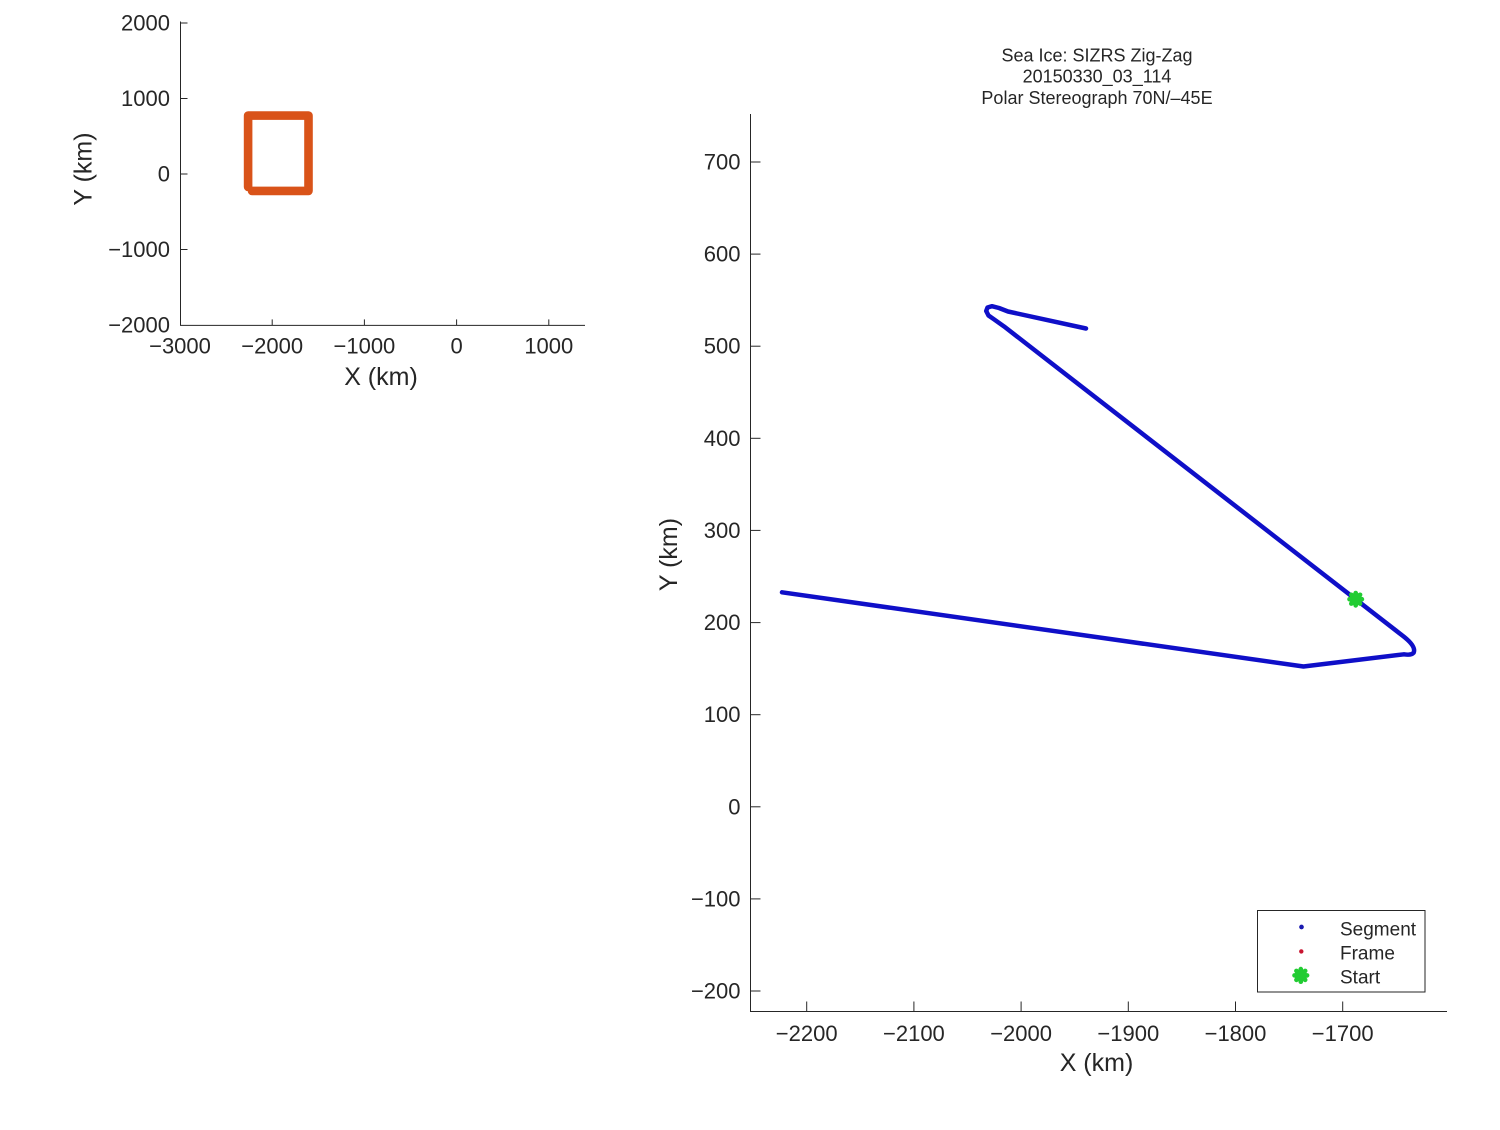 This screenshot has width=1500, height=1130. I want to click on svg-text: 300, so click(722, 530).